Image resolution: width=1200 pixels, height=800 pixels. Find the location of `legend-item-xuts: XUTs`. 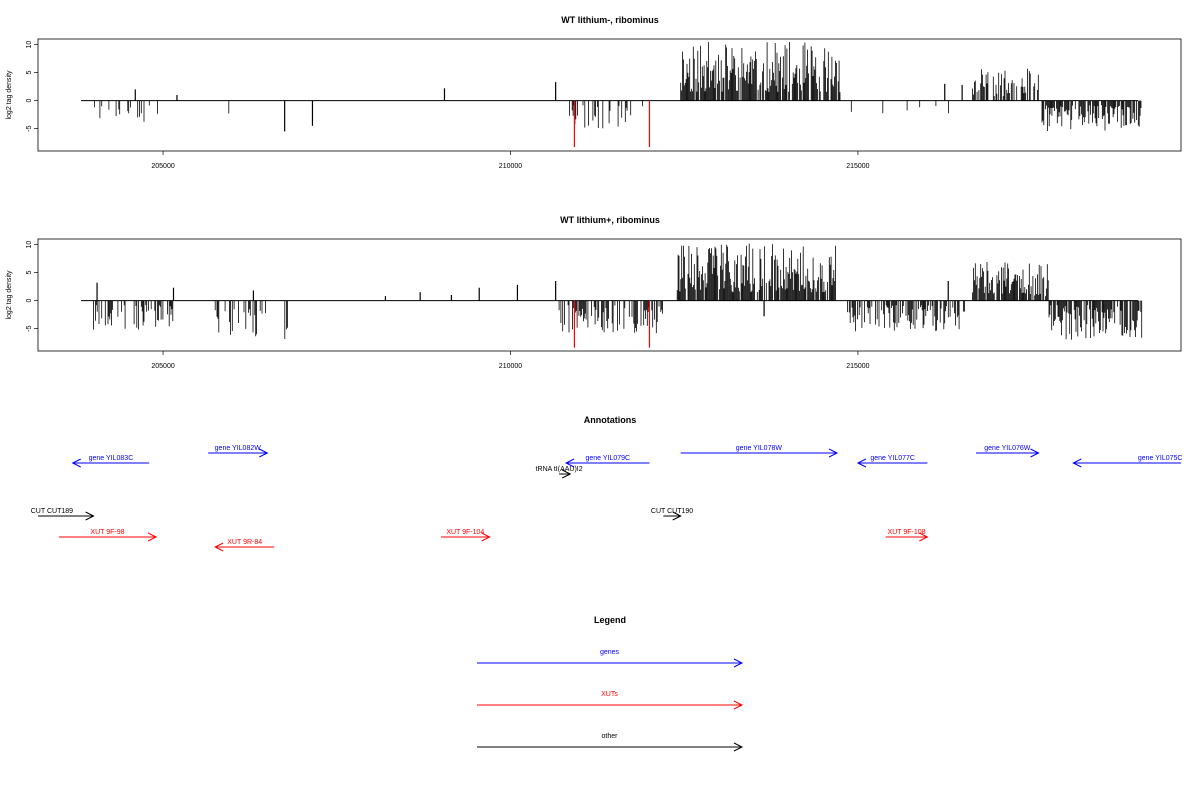

legend-item-xuts: XUTs is located at coordinates (610, 700).